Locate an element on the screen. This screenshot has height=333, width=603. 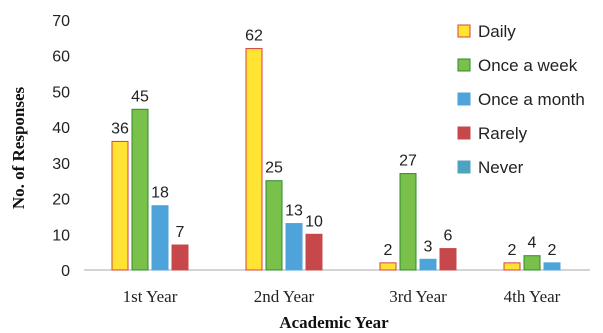
x-tick-label: 1st Year is located at coordinates (150, 296).